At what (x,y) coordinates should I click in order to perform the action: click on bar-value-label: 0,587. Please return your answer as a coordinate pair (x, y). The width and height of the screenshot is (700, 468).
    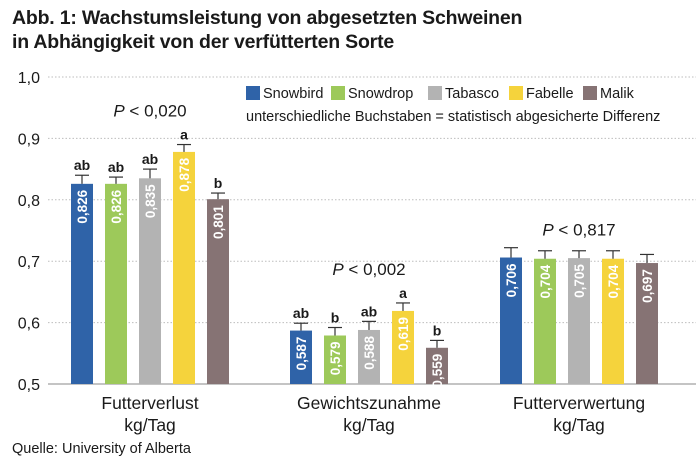
    Looking at the image, I should click on (301, 354).